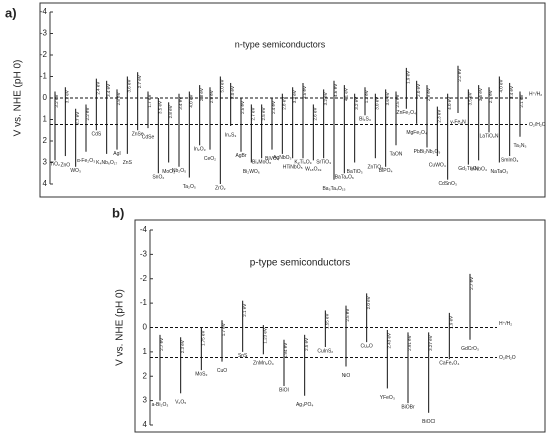 The height and width of the screenshot is (436, 550). I want to click on material-label: Gd₂Ti₂O₇, so click(468, 169).